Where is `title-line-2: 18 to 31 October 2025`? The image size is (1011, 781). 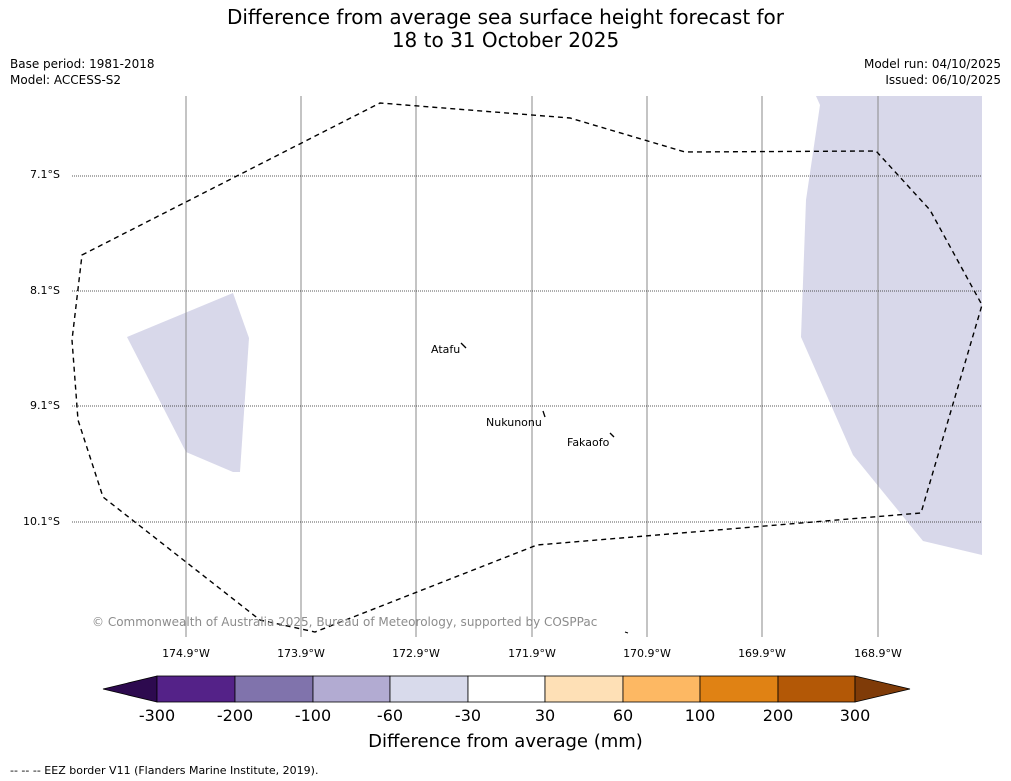
title-line-2: 18 to 31 October 2025 is located at coordinates (505, 40).